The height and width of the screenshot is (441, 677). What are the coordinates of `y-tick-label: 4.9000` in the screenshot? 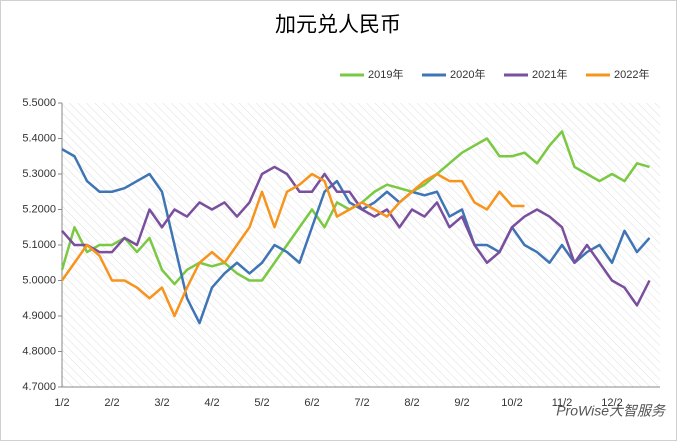 It's located at (39, 316).